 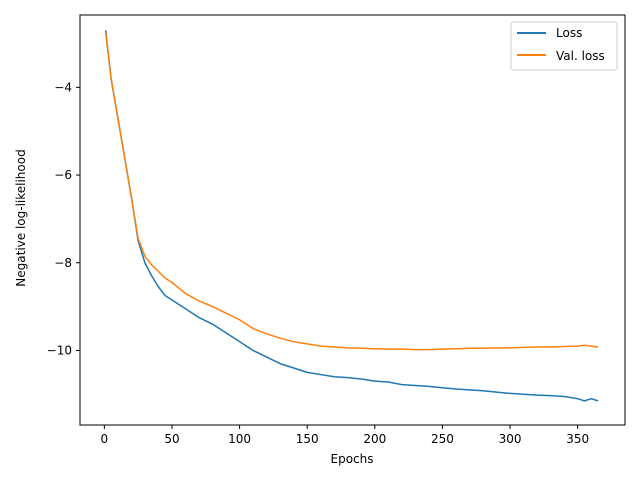 I want to click on y-tick-label: −8, so click(x=63, y=263).